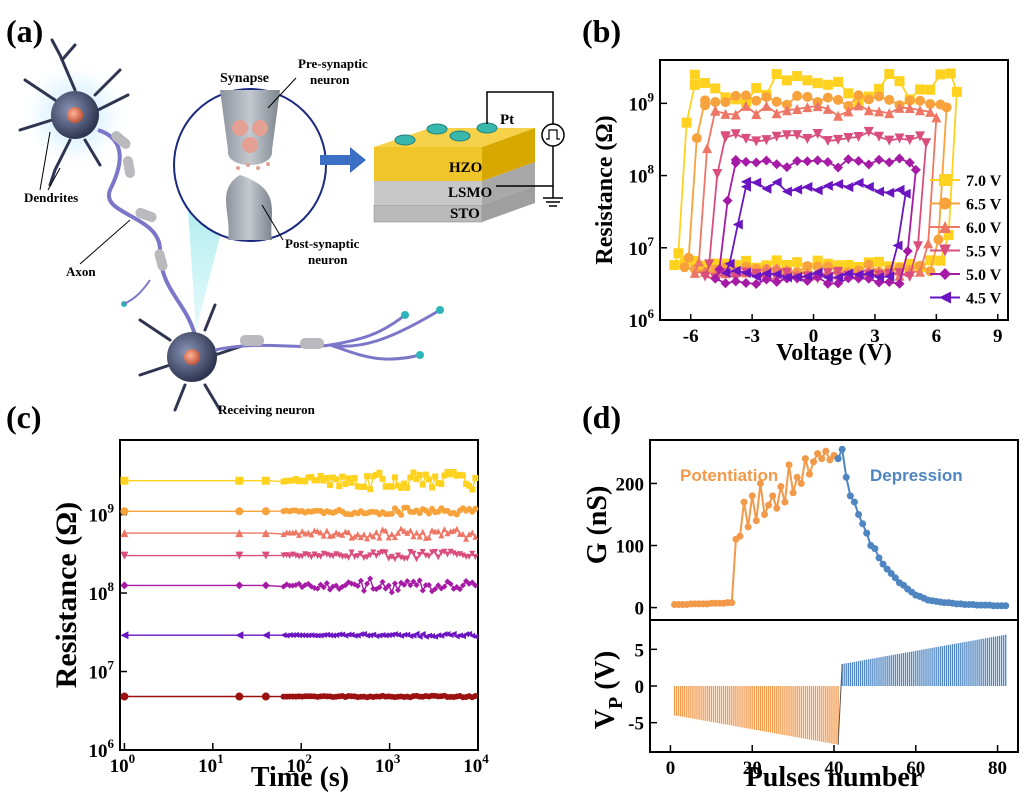 Image resolution: width=1033 pixels, height=797 pixels. I want to click on plot-frame, so click(834, 190).